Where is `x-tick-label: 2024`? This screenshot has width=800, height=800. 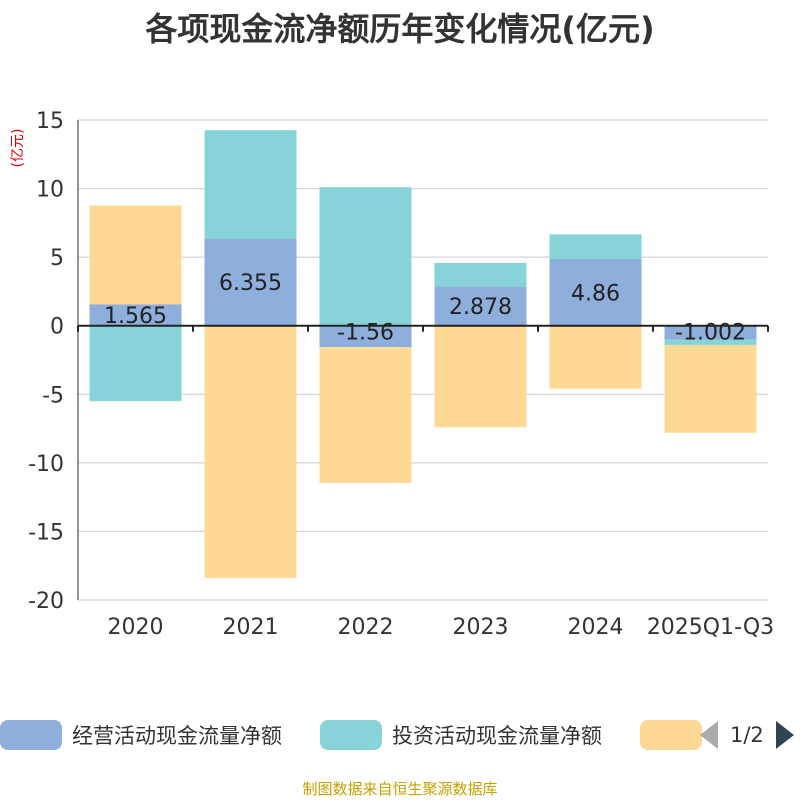 x-tick-label: 2024 is located at coordinates (596, 627).